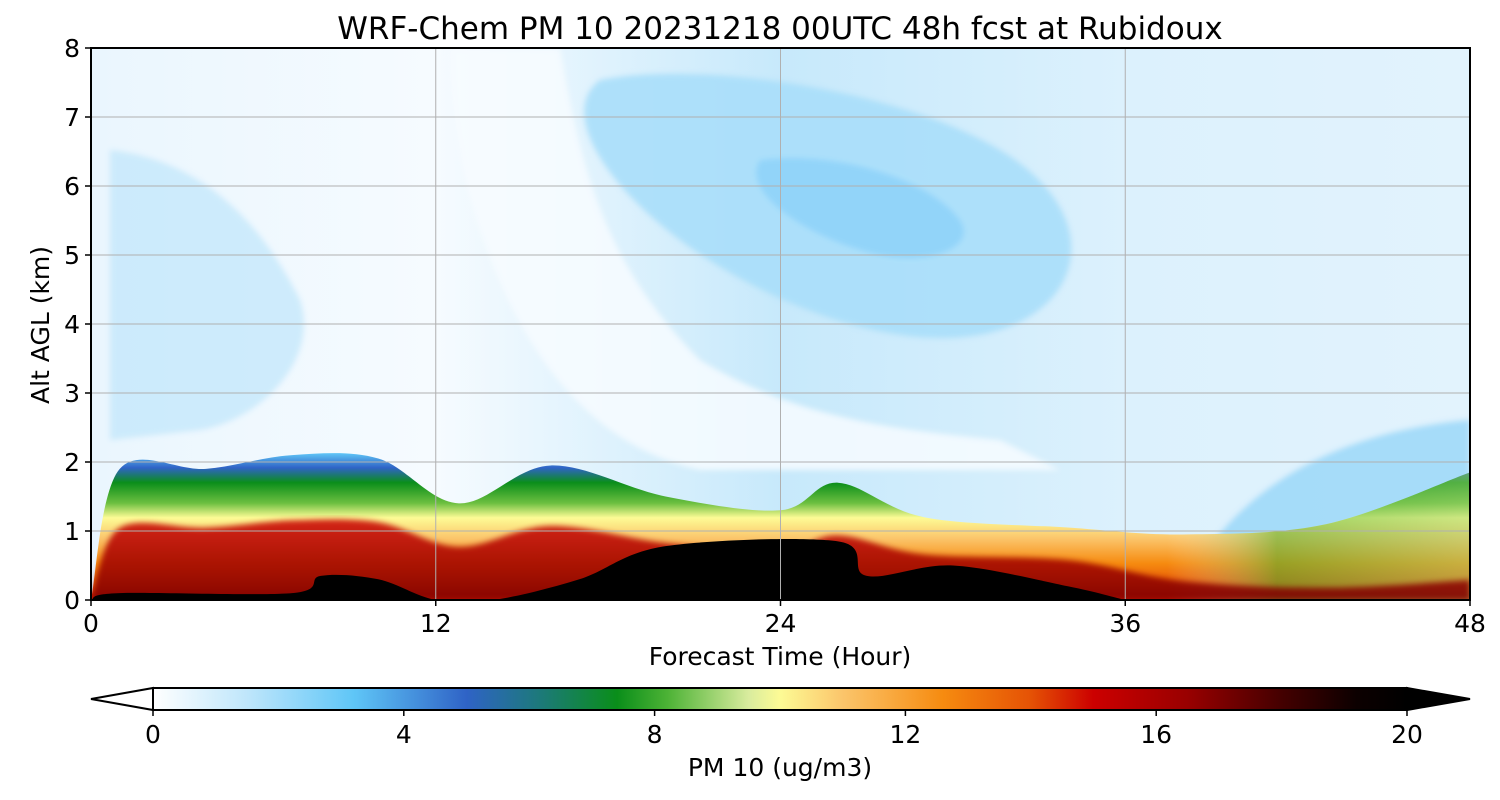  I want to click on x-tick-label: 24, so click(781, 623).